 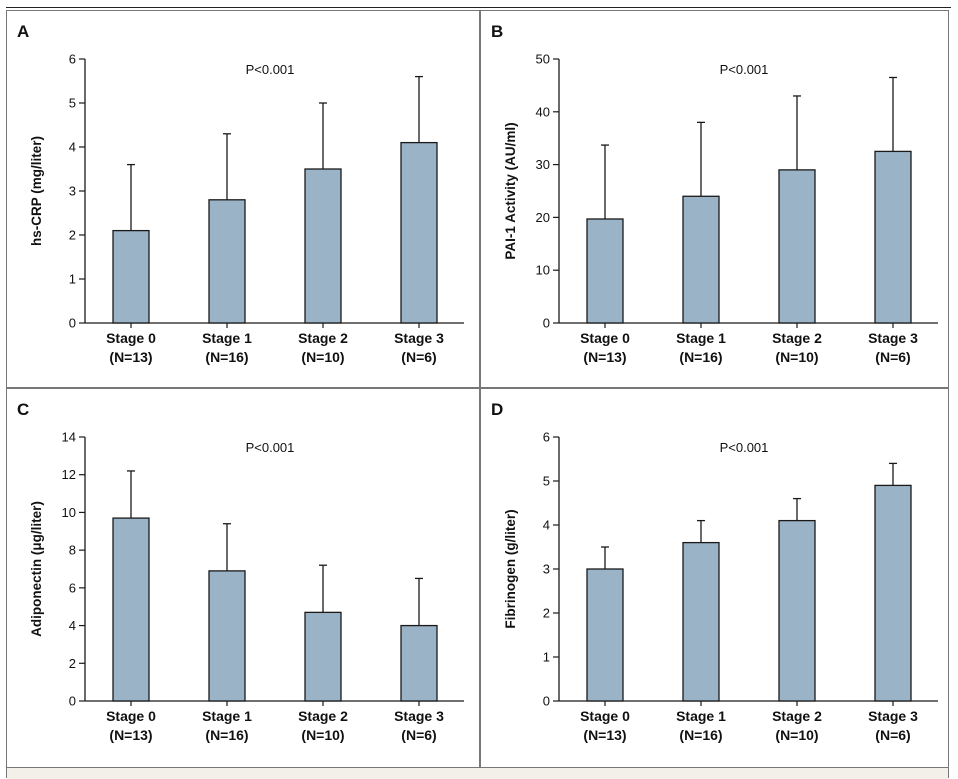 What do you see at coordinates (510, 190) in the screenshot?
I see `y-axis-label: PAI-1 Activity (AU/ml)` at bounding box center [510, 190].